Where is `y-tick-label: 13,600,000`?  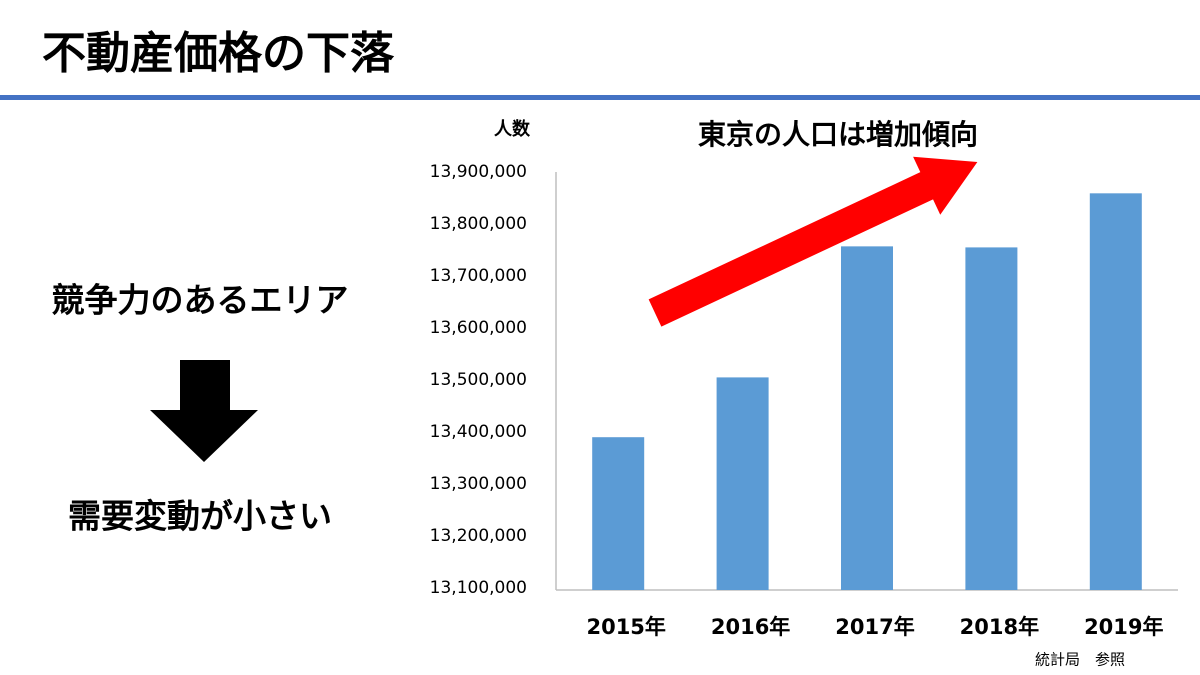 y-tick-label: 13,600,000 is located at coordinates (478, 328).